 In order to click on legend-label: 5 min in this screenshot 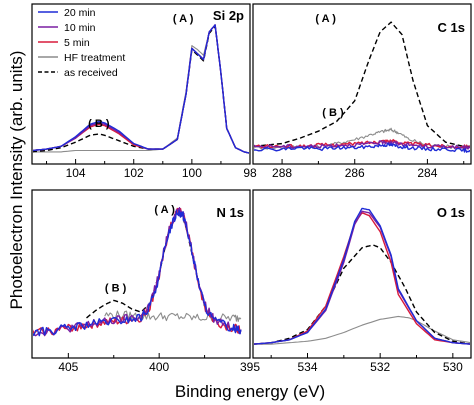, I will do `click(77, 43)`.